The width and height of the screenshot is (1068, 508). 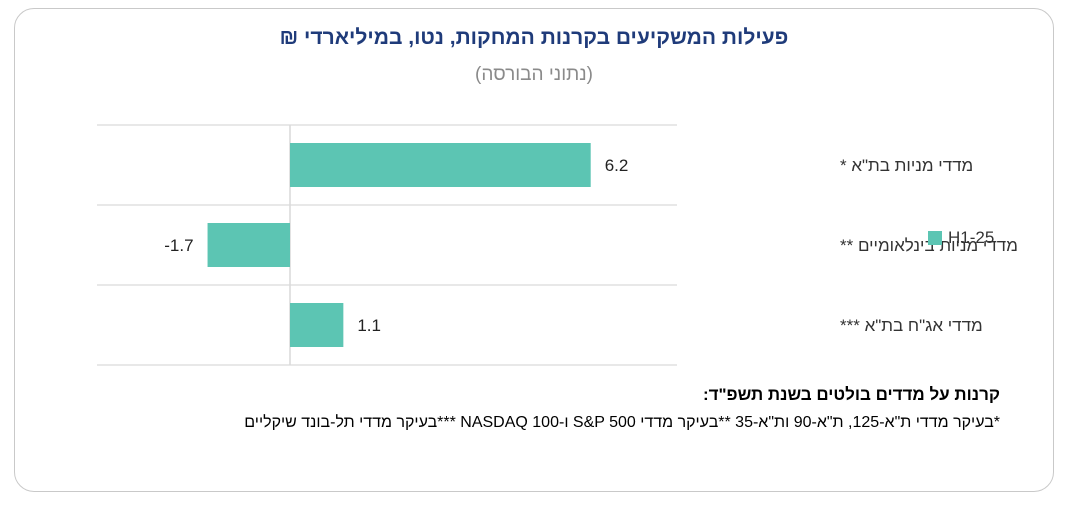 I want to click on data-label: 1.1, so click(x=369, y=325).